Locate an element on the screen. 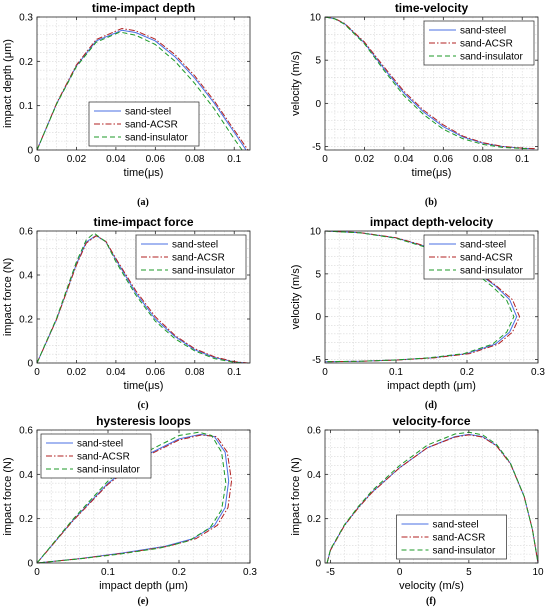 This screenshot has height=614, width=550. panel-caption: (e) is located at coordinates (142, 601).